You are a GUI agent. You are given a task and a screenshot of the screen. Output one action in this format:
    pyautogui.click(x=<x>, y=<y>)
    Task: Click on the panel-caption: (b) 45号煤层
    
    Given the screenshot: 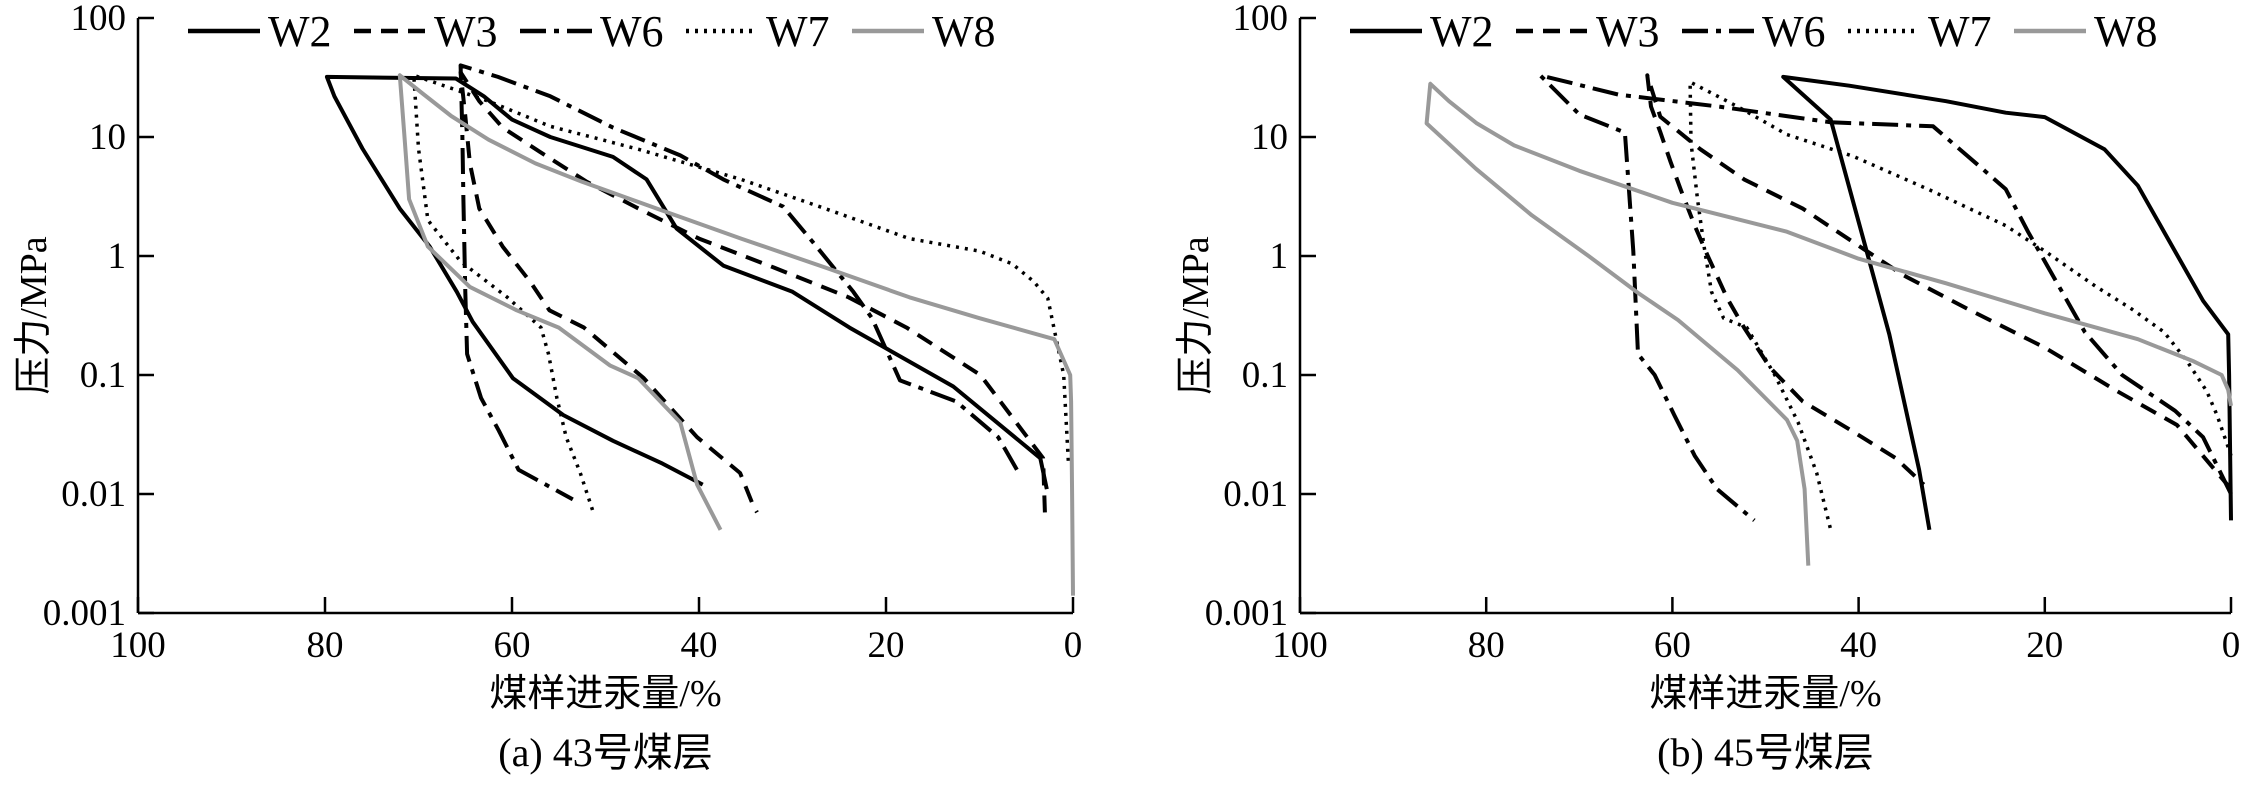 What is the action you would take?
    pyautogui.click(x=1765, y=752)
    